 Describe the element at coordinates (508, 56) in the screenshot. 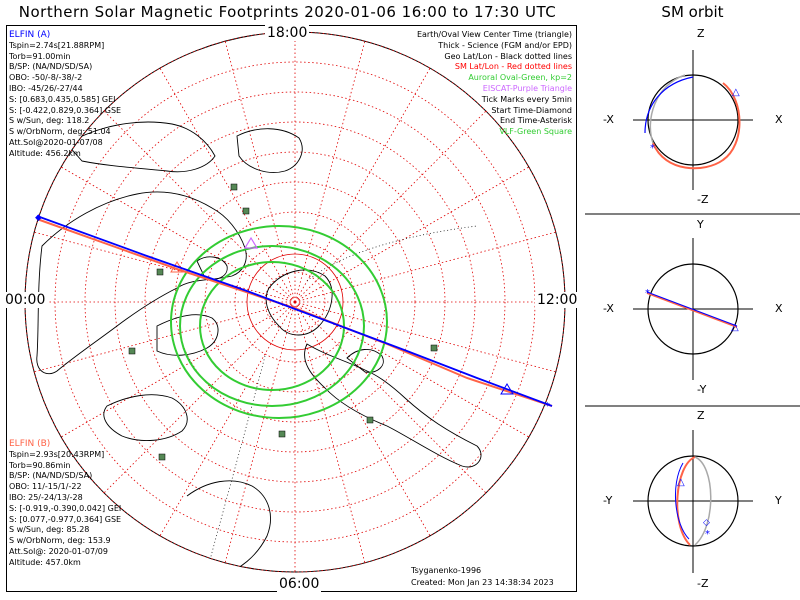

I see `legend-item: Geo Lat/Lon - Black dotted lines` at that location.